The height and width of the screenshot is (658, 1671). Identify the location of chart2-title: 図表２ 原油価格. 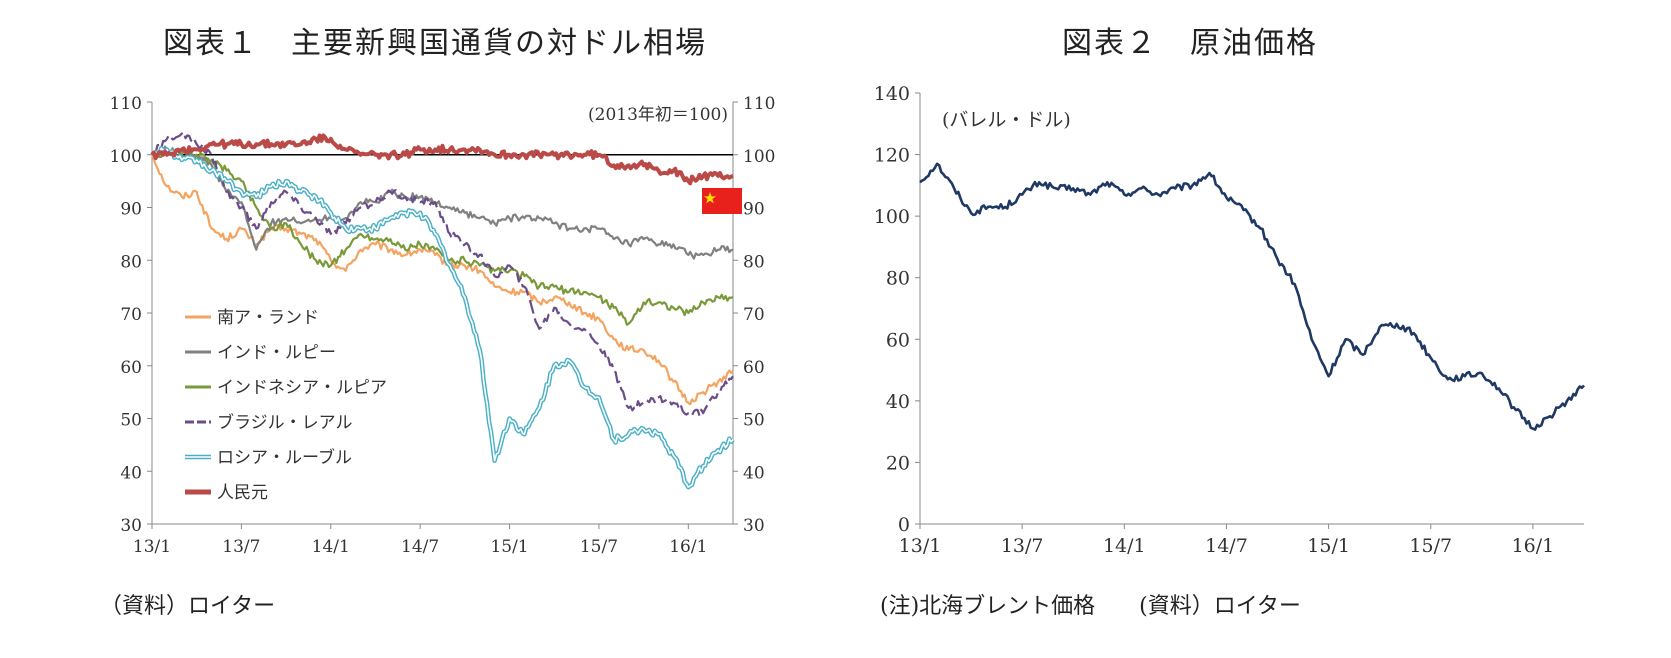
(1190, 43).